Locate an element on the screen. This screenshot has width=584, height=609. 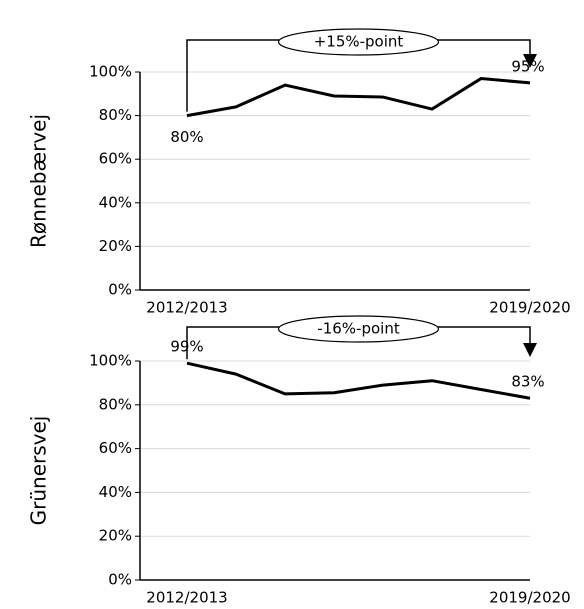
annotation: -16%-point is located at coordinates (358, 329).